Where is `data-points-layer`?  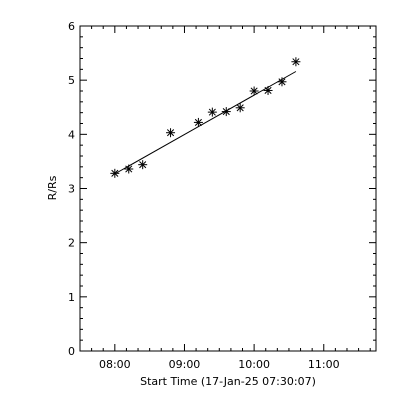
data-points-layer is located at coordinates (205, 117).